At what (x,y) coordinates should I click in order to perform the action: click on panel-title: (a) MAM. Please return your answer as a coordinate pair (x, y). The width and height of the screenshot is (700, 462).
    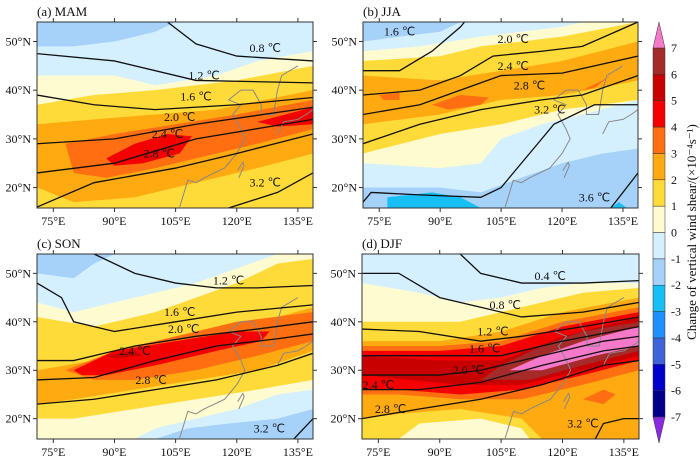
    Looking at the image, I should click on (62, 11).